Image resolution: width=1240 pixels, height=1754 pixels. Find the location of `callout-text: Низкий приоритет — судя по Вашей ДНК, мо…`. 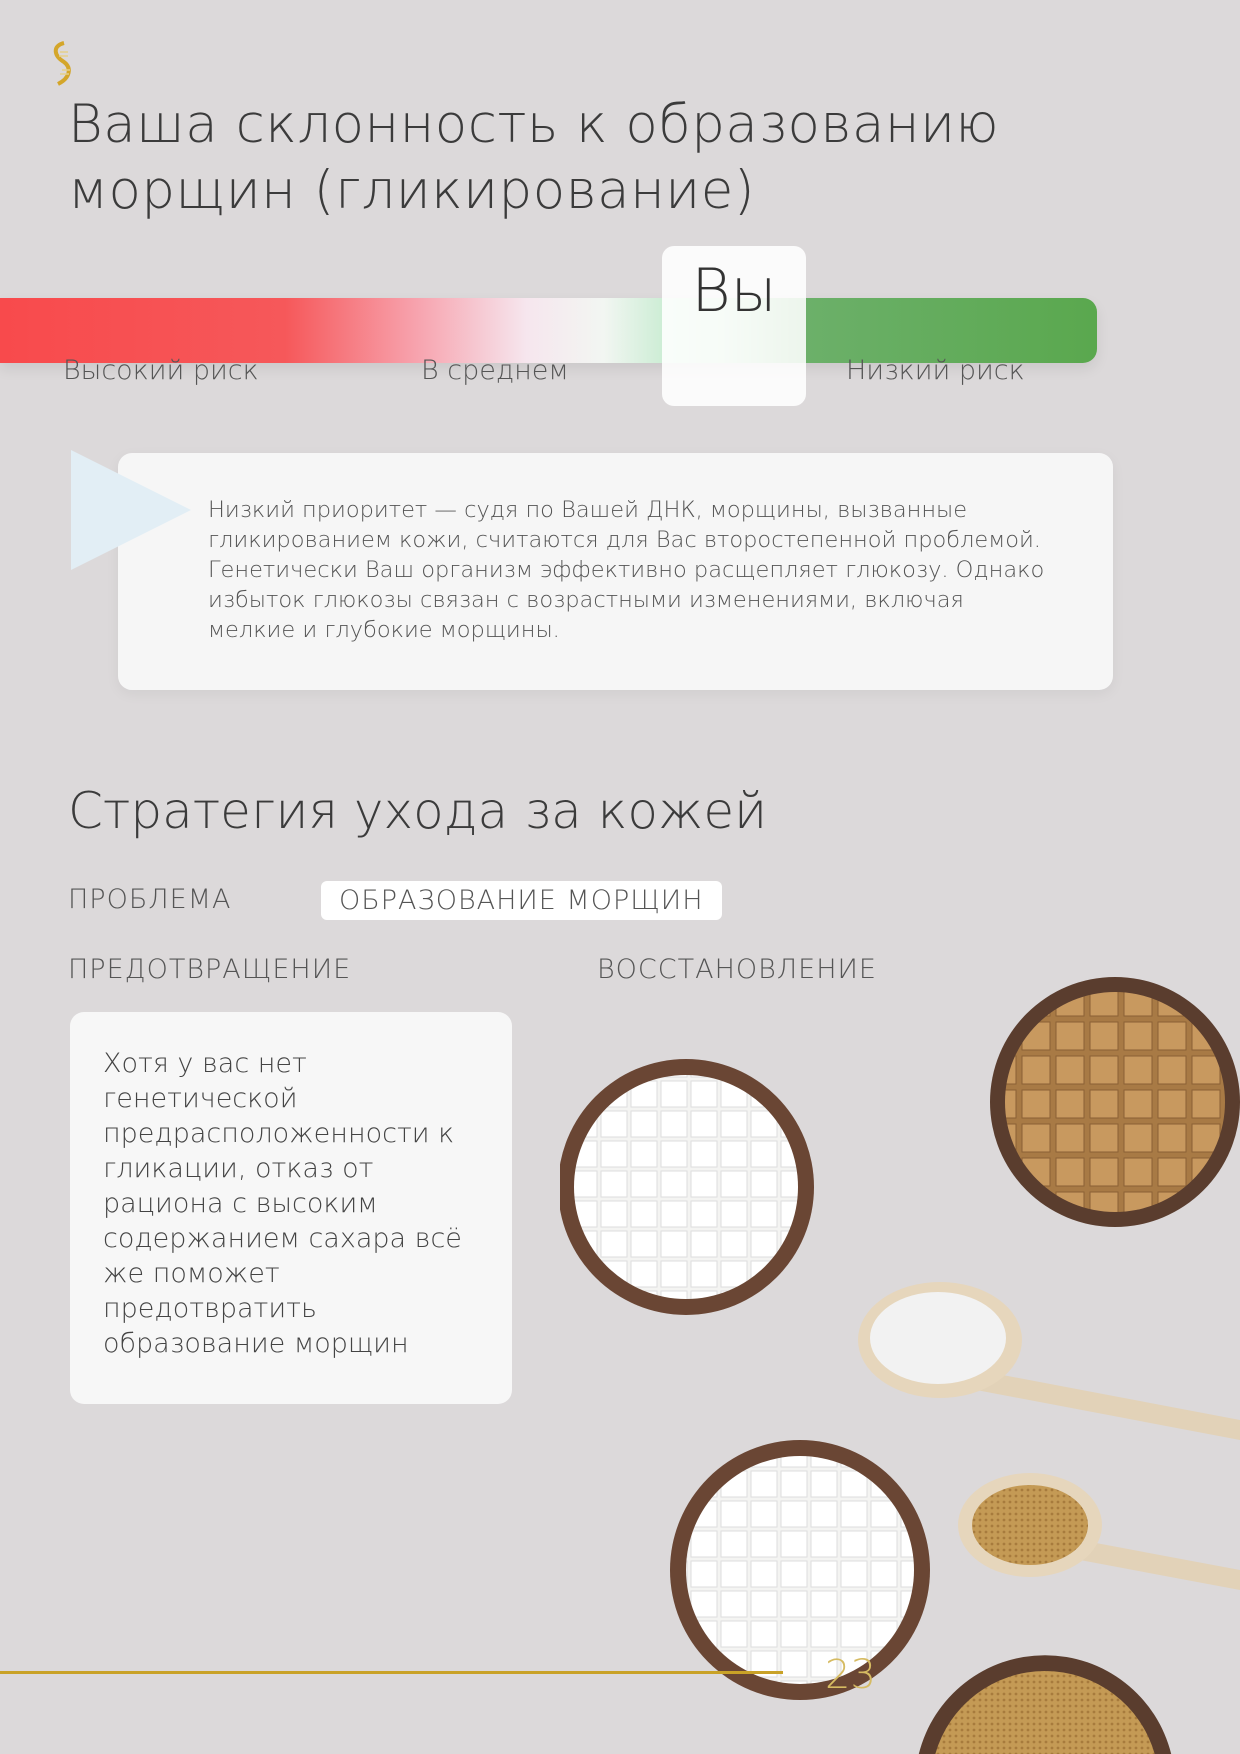

callout-text: Низкий приоритет — судя по Вашей ДНК, мо… is located at coordinates (626, 570).